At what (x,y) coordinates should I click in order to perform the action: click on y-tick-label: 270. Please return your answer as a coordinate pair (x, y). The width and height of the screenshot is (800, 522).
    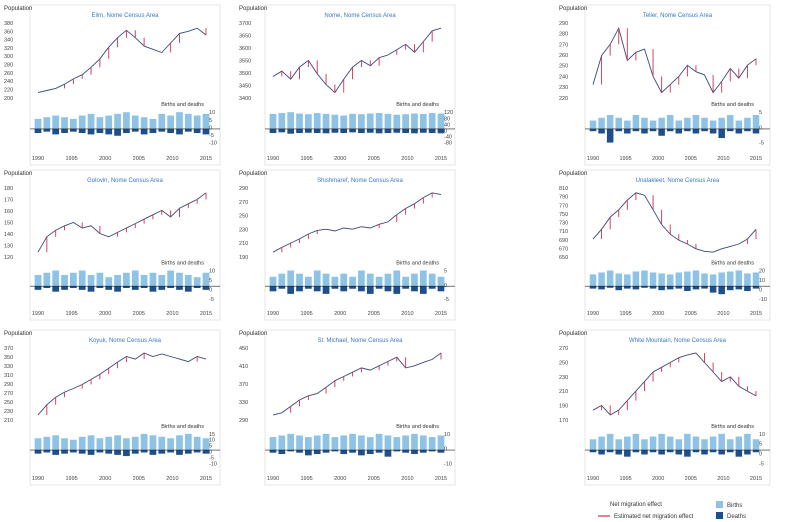
    Looking at the image, I should click on (243, 203).